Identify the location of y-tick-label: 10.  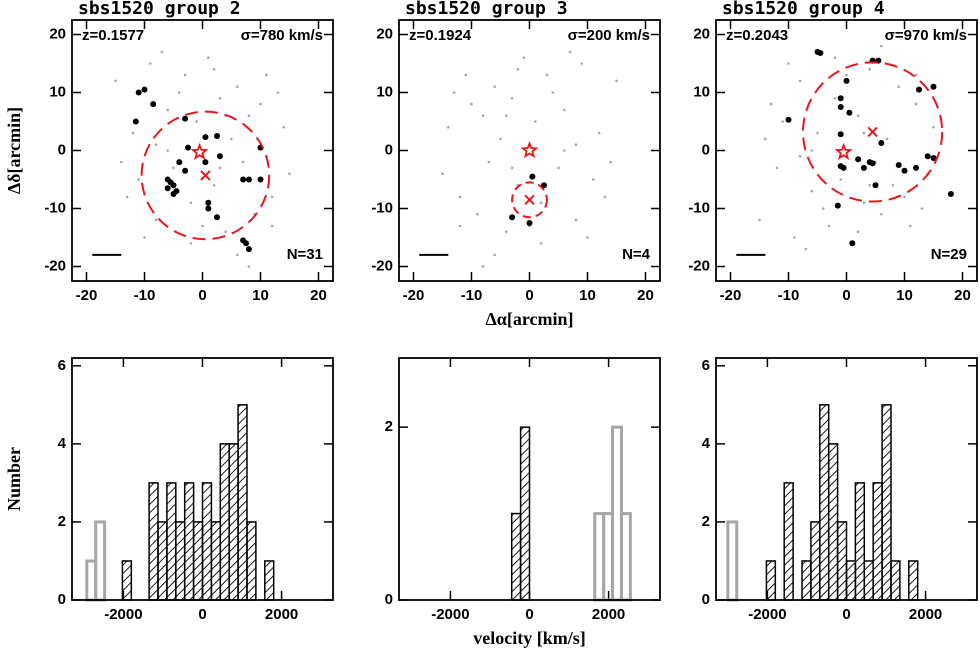
(701, 91).